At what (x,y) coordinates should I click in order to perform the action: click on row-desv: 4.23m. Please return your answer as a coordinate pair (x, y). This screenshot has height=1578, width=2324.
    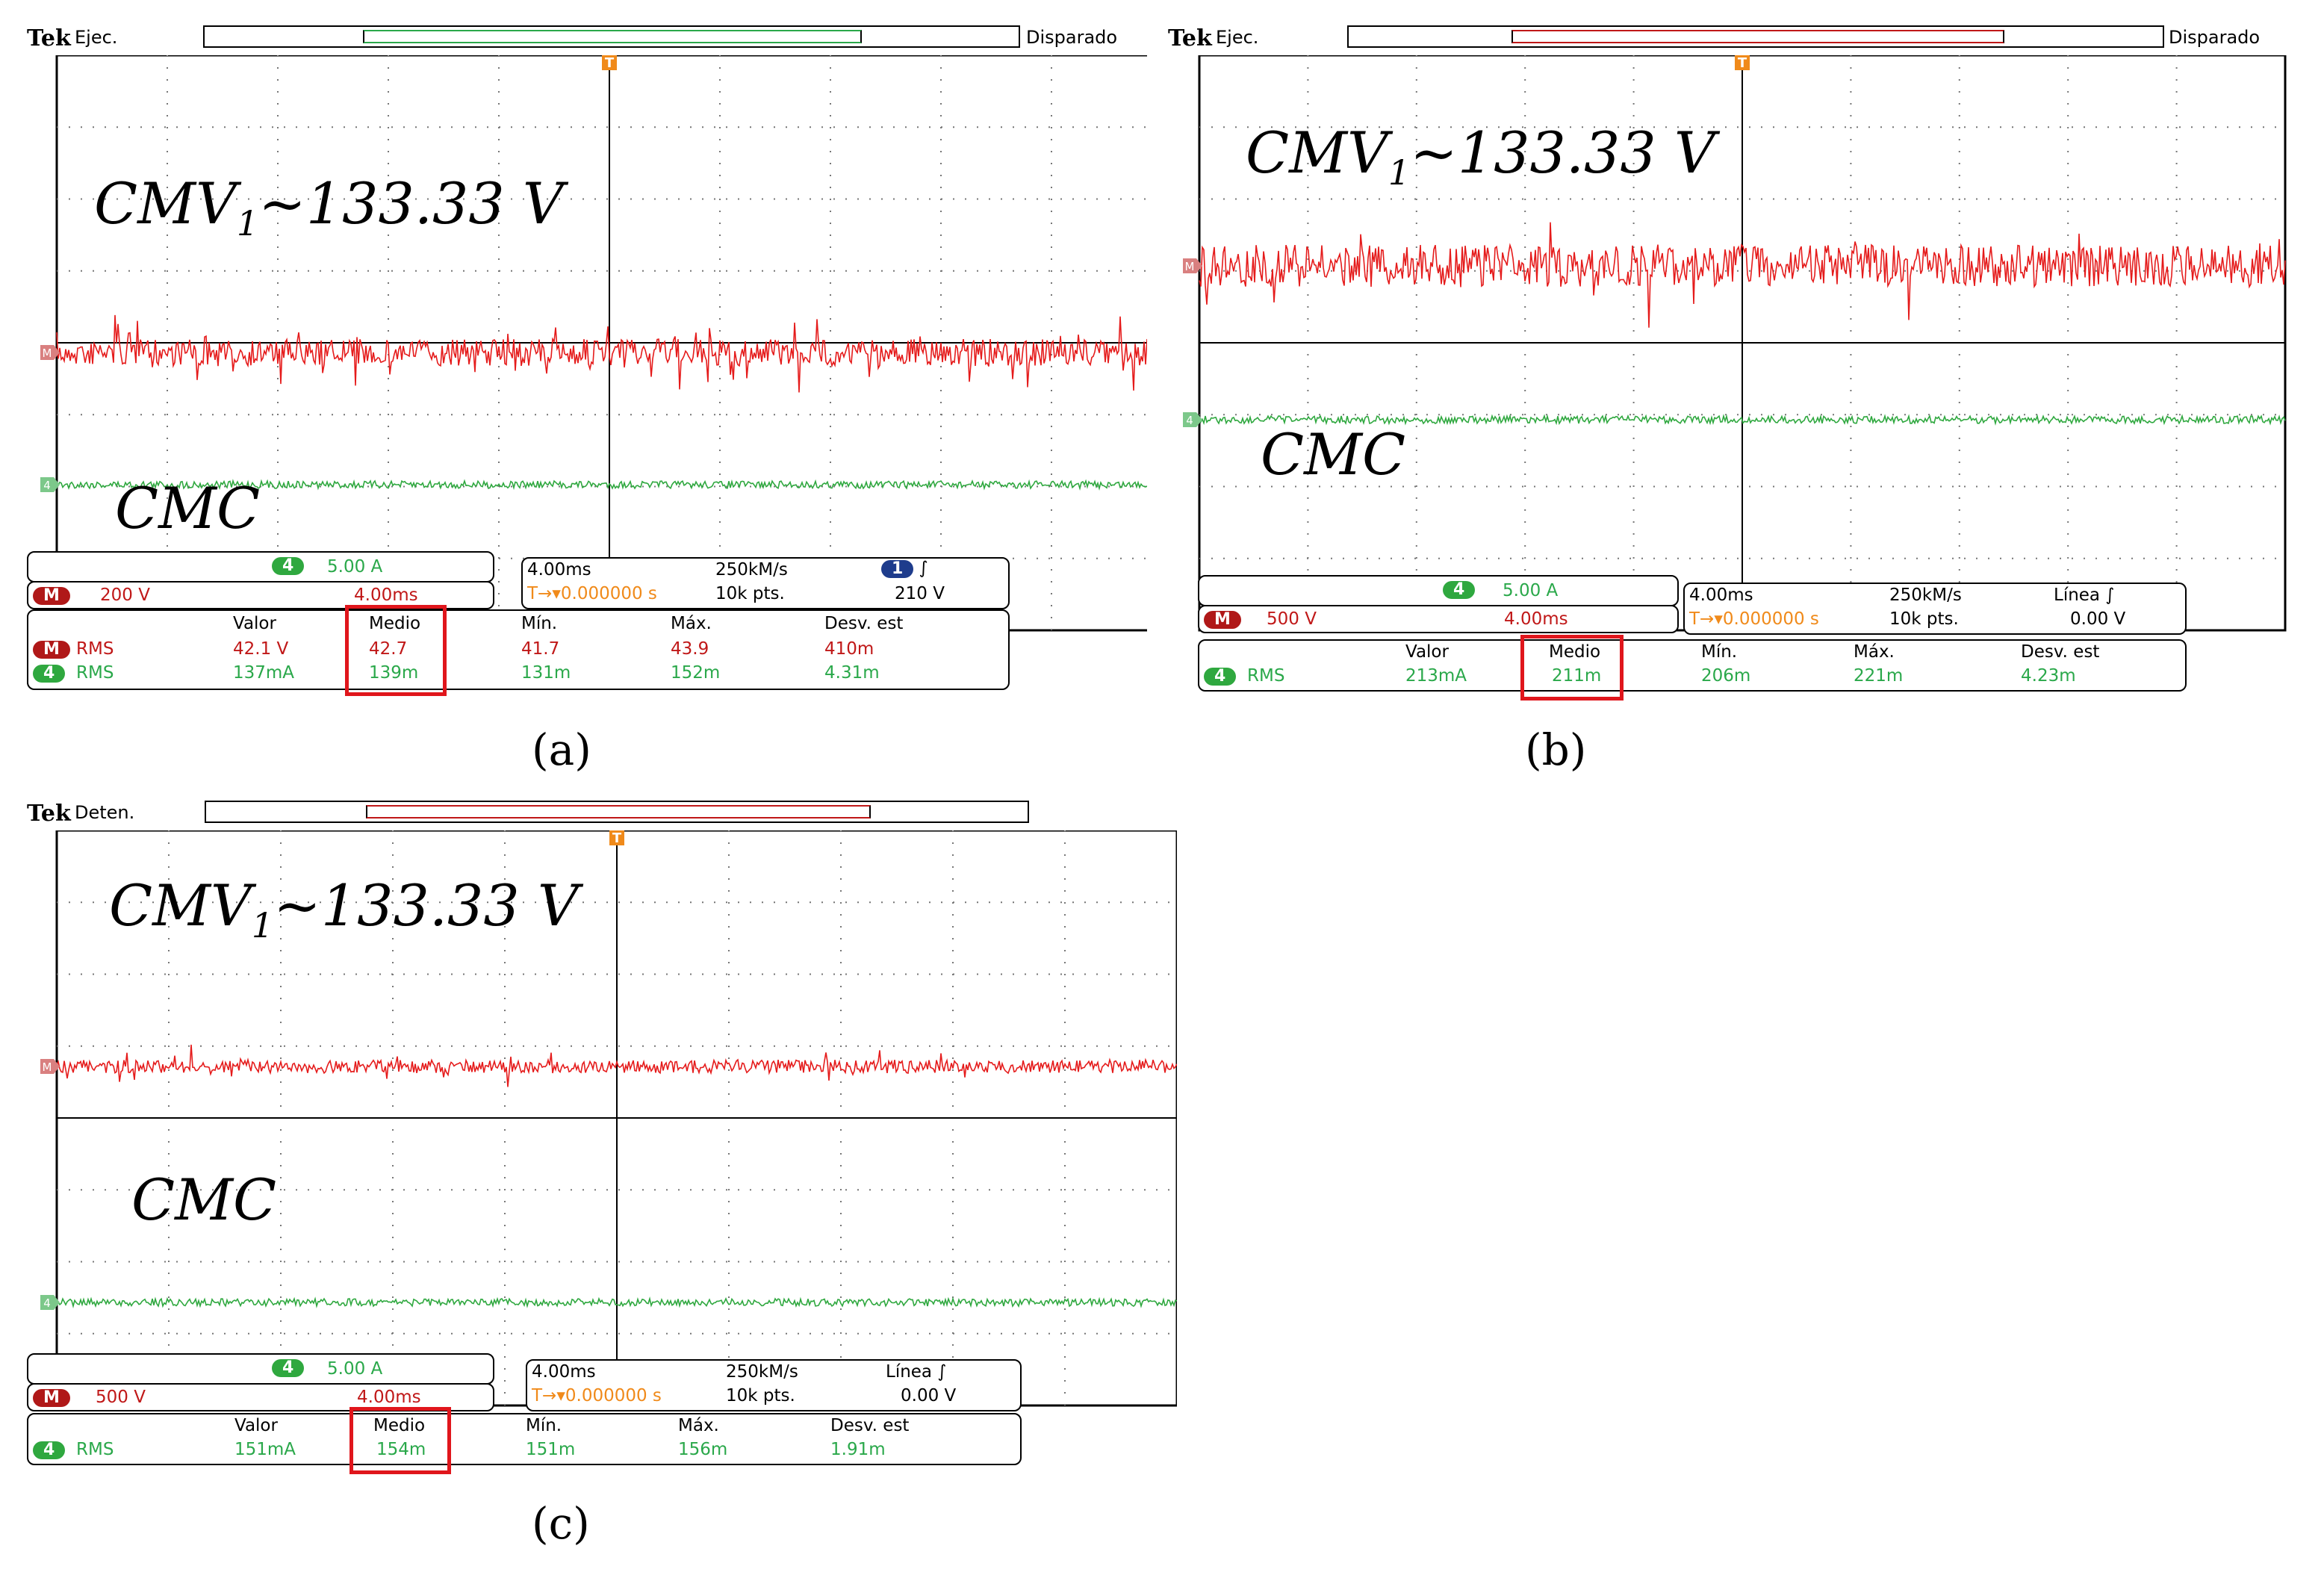
    Looking at the image, I should click on (2048, 676).